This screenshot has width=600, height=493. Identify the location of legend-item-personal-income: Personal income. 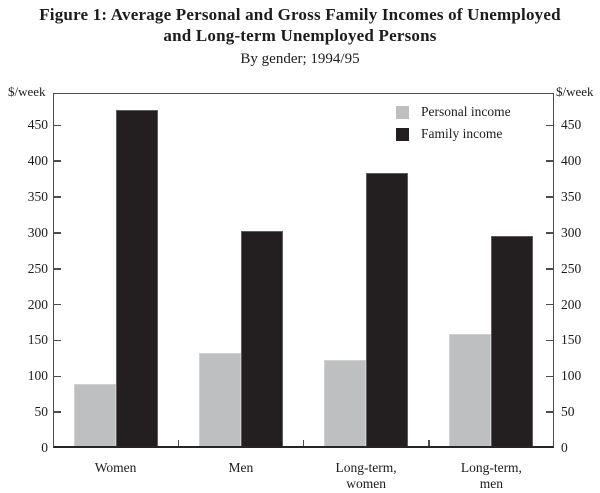
(453, 112).